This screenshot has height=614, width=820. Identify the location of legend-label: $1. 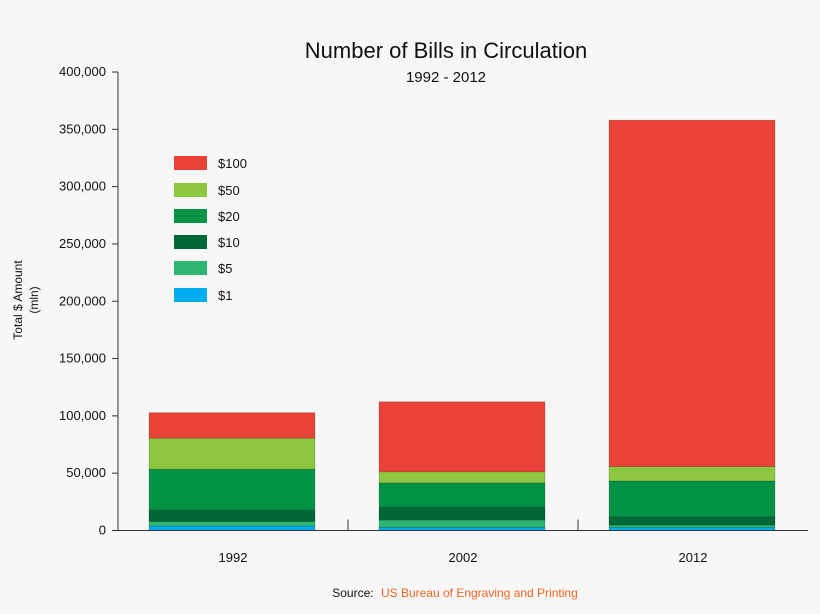
(225, 295).